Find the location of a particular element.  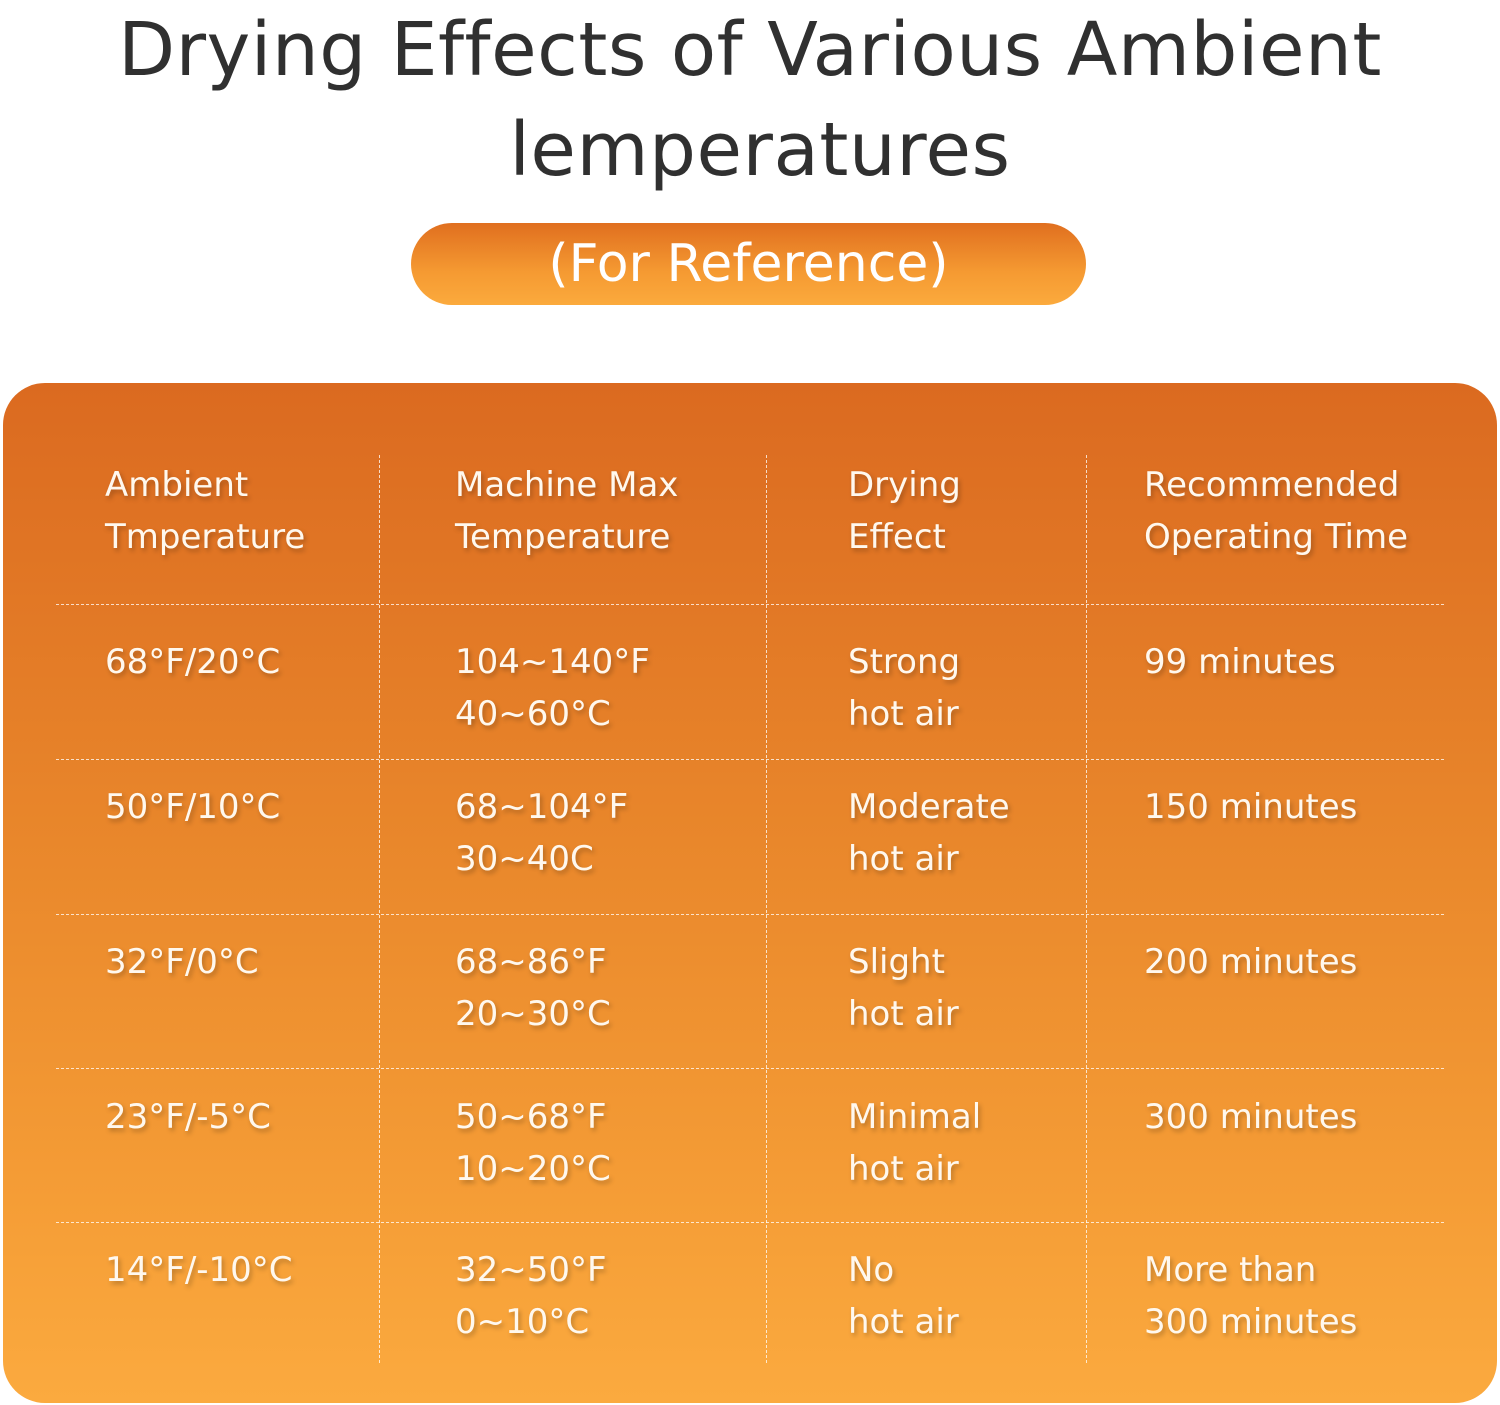

header-ambient-temperature: Ambient Tmperature is located at coordinates (205, 511).